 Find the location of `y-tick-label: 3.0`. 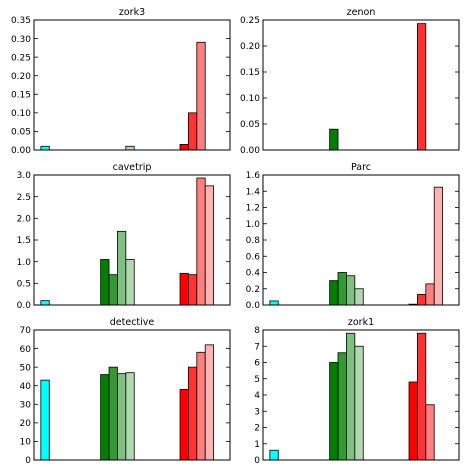

y-tick-label: 3.0 is located at coordinates (24, 176).